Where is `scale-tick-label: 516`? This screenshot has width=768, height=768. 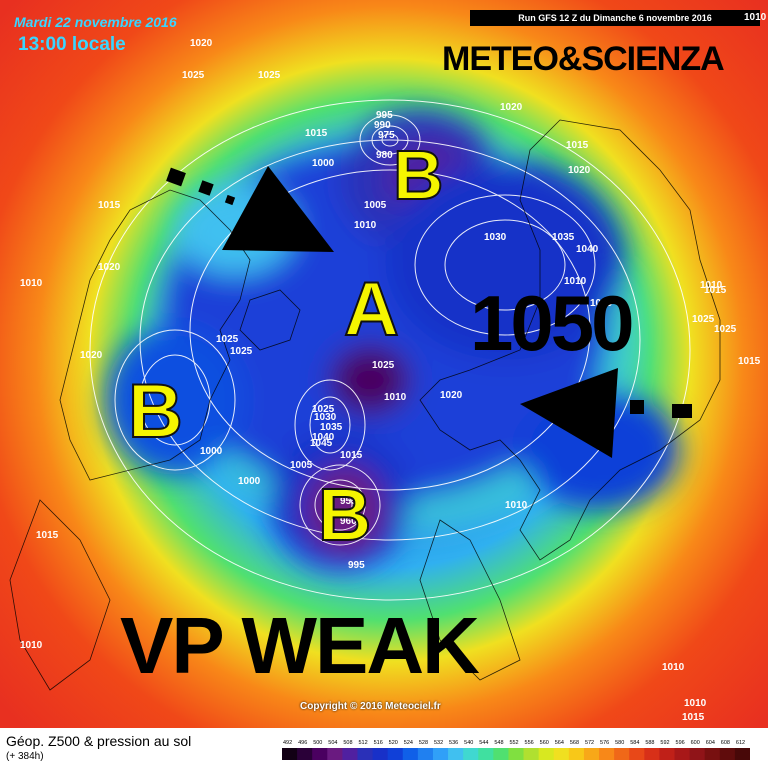
scale-tick-label: 516 is located at coordinates (378, 743).